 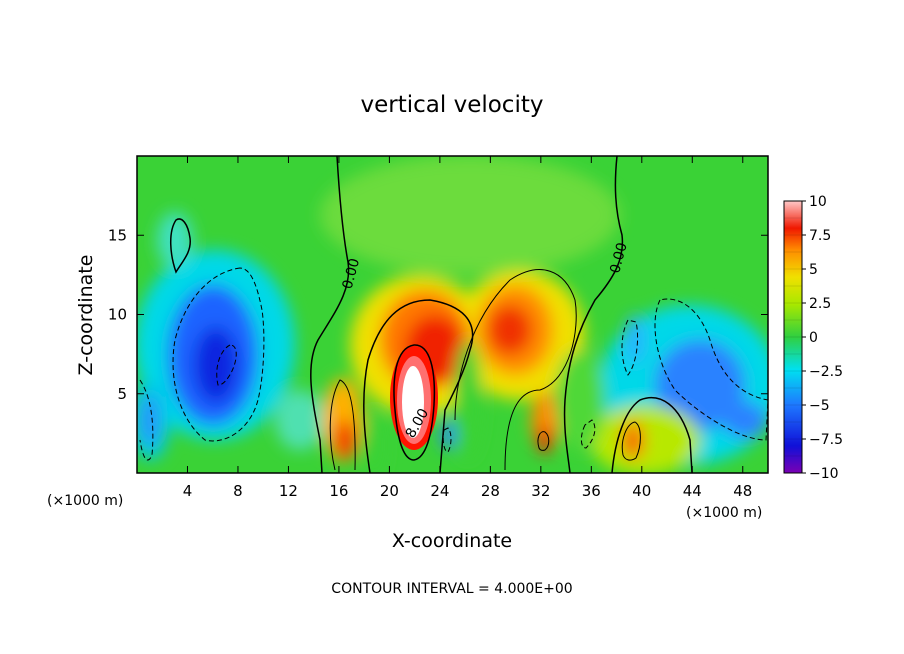 What do you see at coordinates (117, 315) in the screenshot?
I see `y-tick-label: 10` at bounding box center [117, 315].